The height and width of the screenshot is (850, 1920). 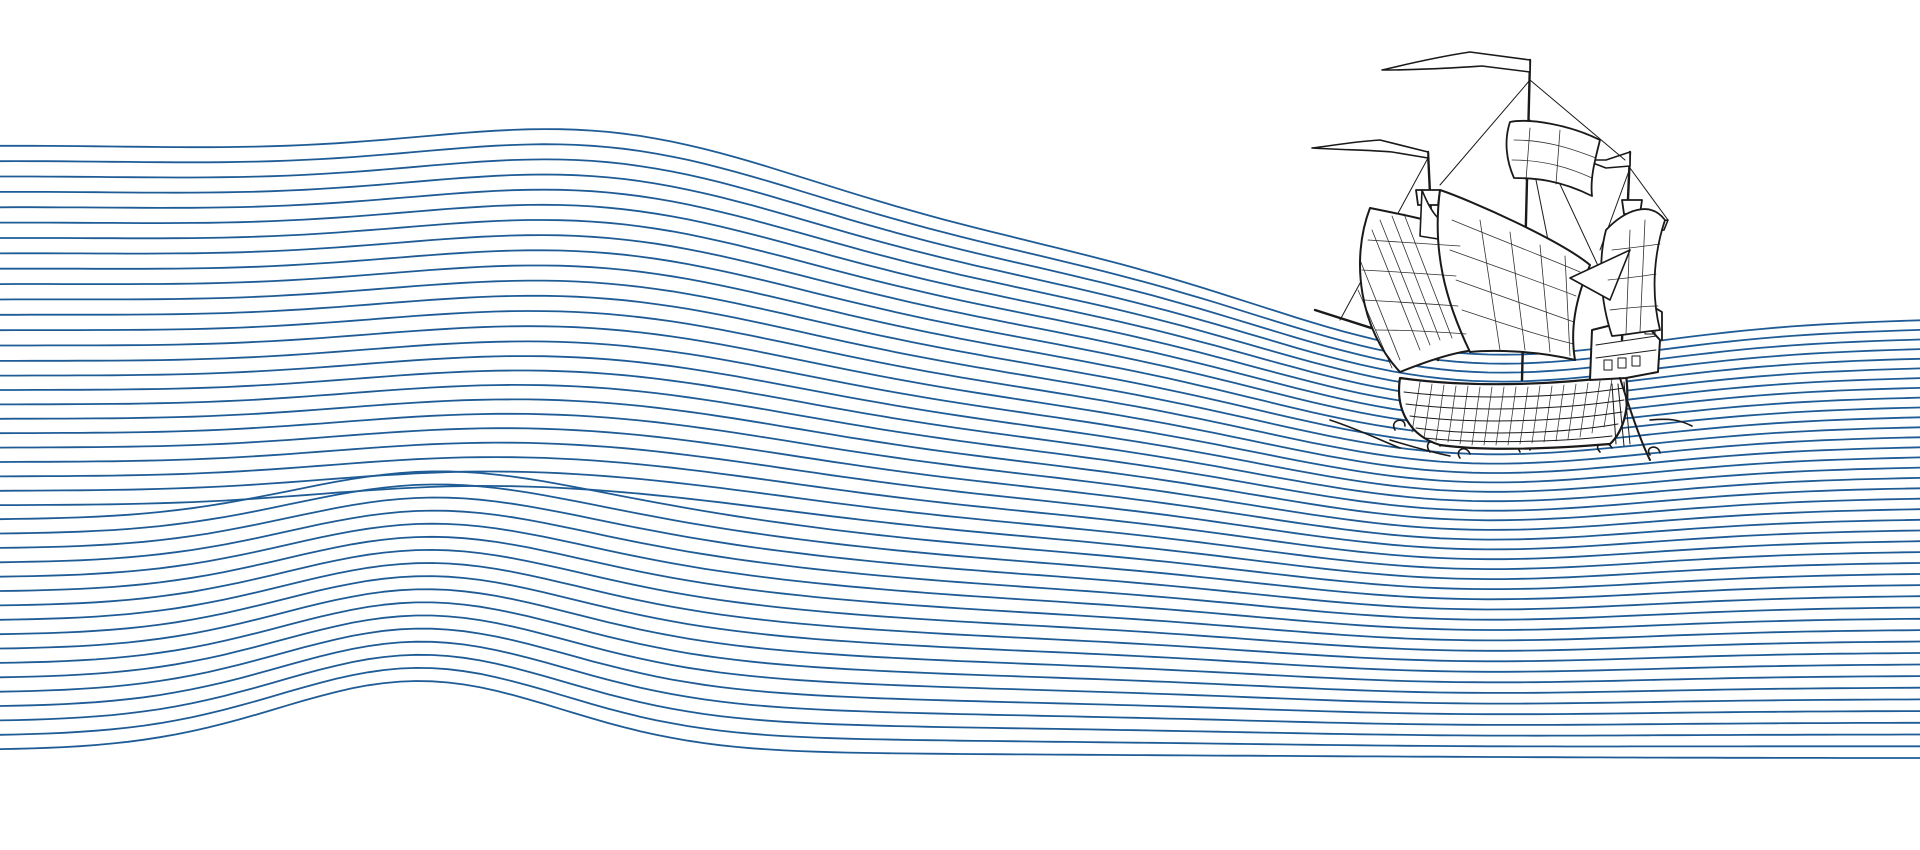 I want to click on ship-sails, so click(x=1511, y=246).